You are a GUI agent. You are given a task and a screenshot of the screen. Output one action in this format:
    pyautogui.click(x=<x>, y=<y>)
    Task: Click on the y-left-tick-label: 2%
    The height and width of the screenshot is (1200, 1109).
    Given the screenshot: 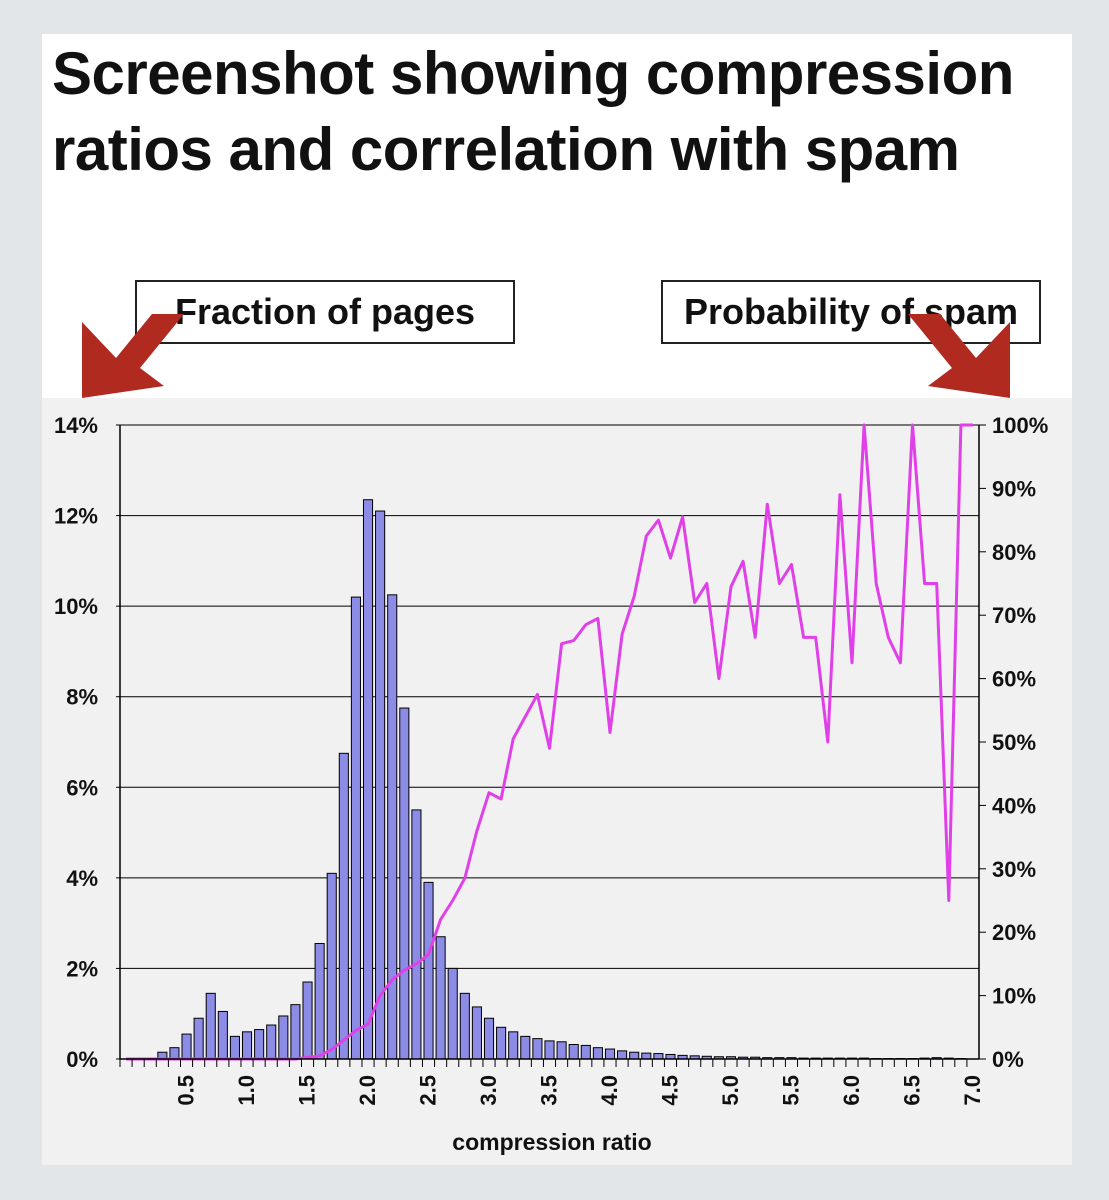 What is the action you would take?
    pyautogui.click(x=82, y=968)
    